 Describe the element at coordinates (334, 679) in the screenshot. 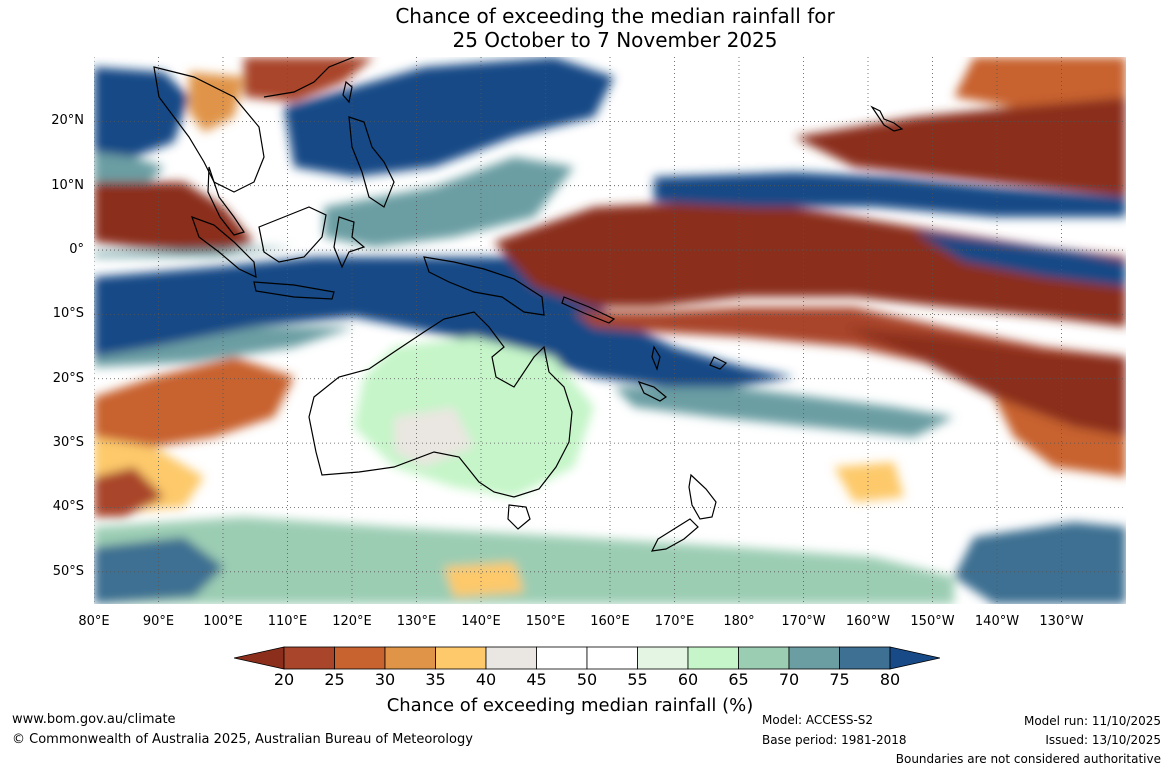

I see `colorbar-tick-25: 25` at that location.